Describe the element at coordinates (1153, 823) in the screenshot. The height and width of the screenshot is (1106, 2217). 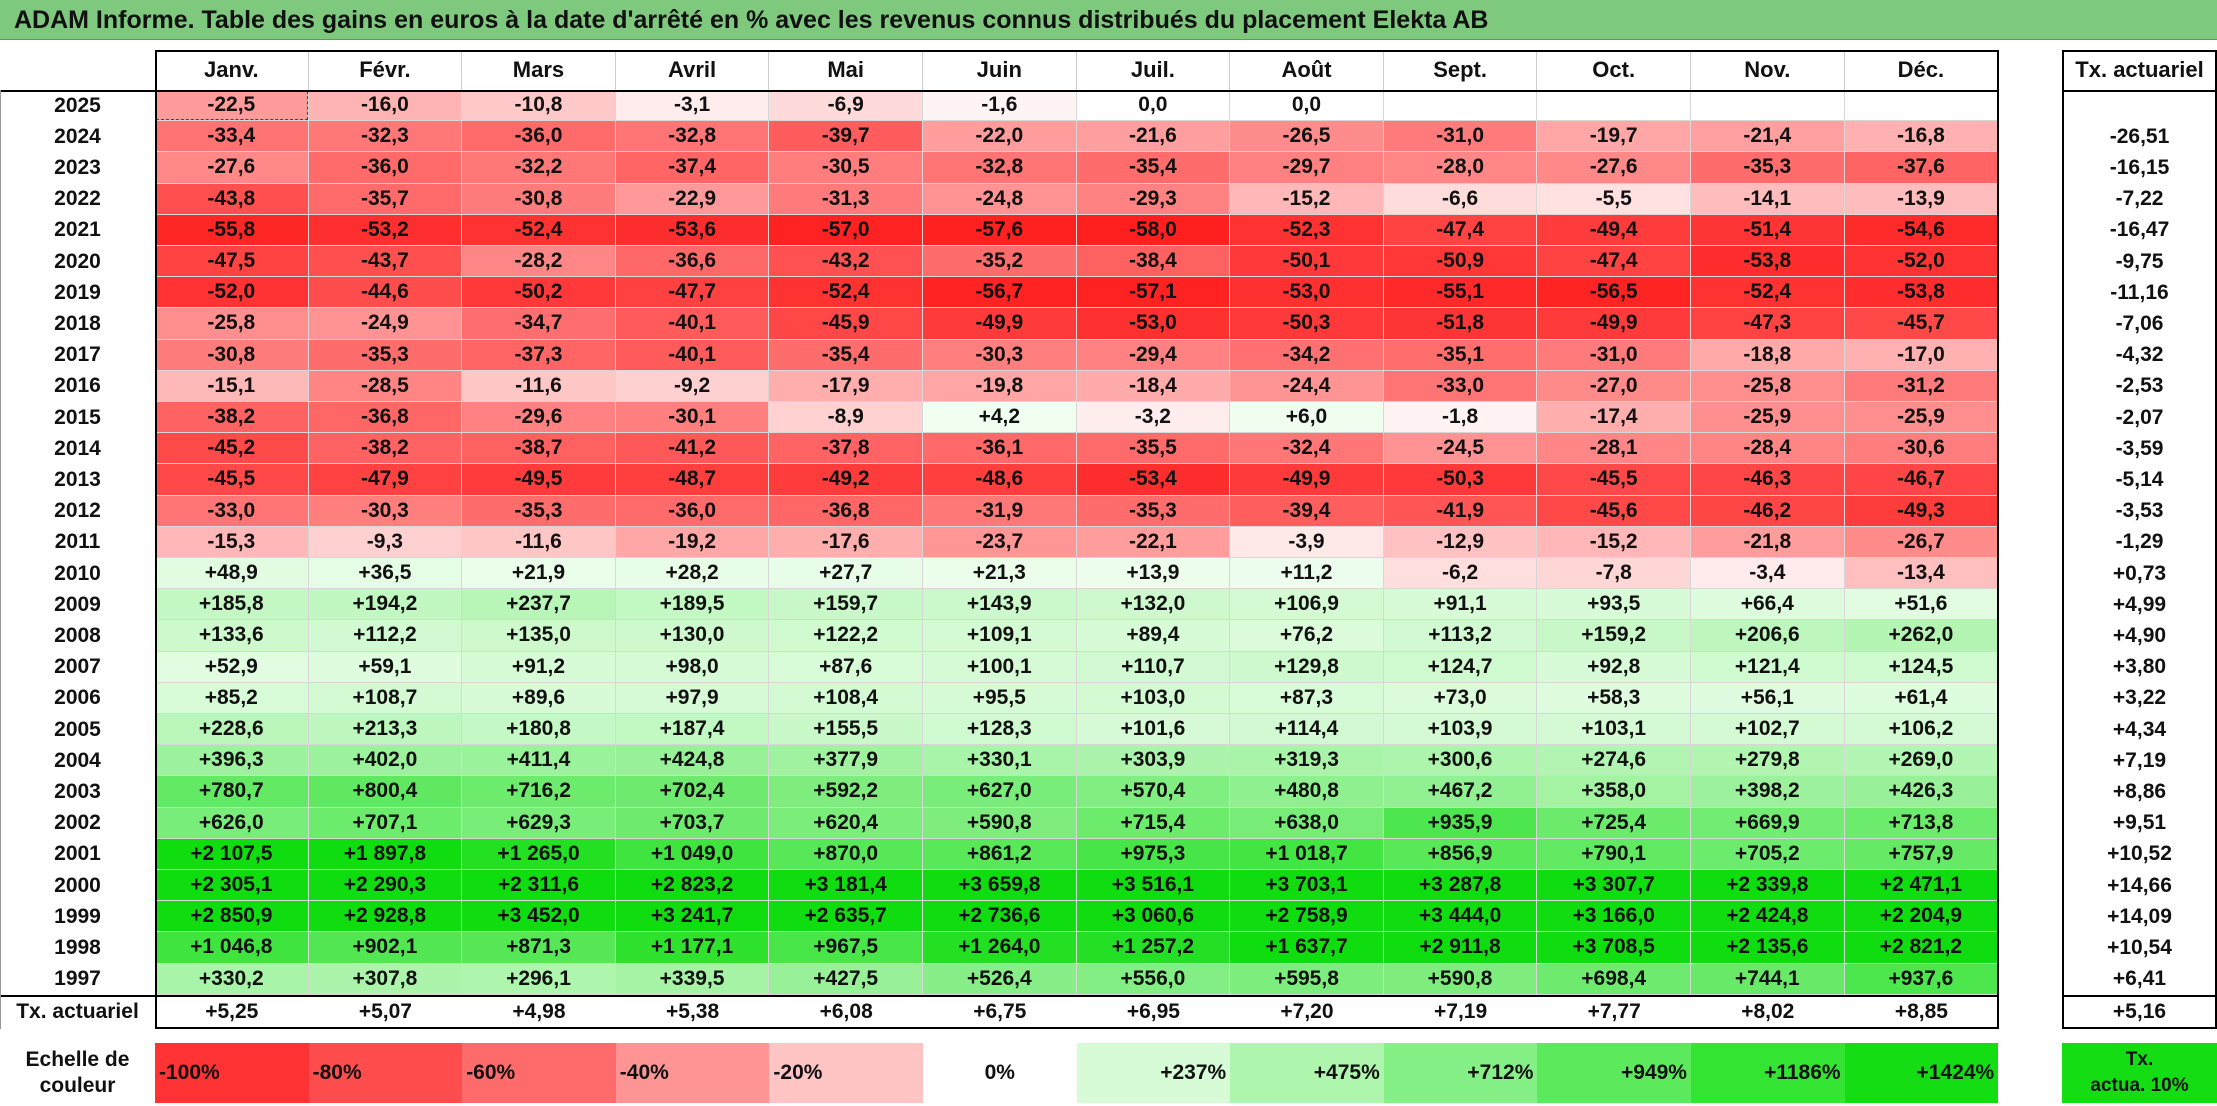
I see `table-cell: +715,4` at that location.